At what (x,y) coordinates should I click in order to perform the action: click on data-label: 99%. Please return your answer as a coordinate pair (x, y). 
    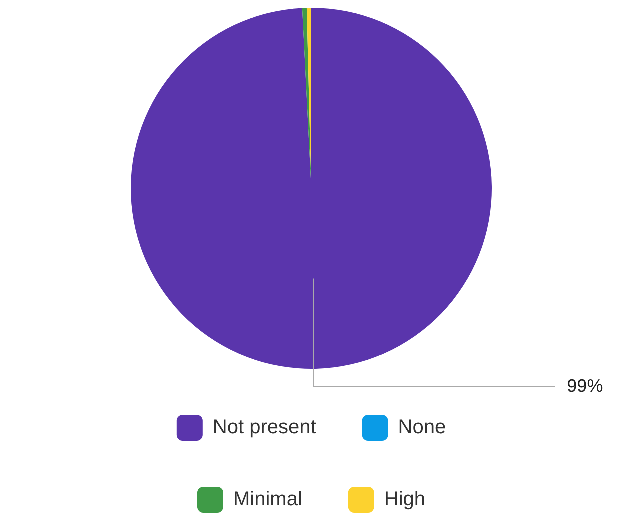
    Looking at the image, I should click on (585, 386).